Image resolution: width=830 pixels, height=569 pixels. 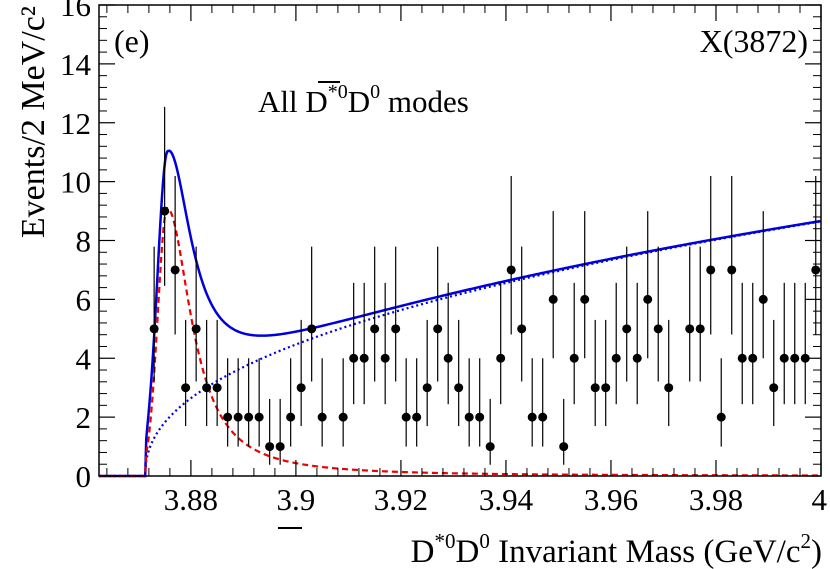 I want to click on x-tick-label: 3.9, so click(x=296, y=499).